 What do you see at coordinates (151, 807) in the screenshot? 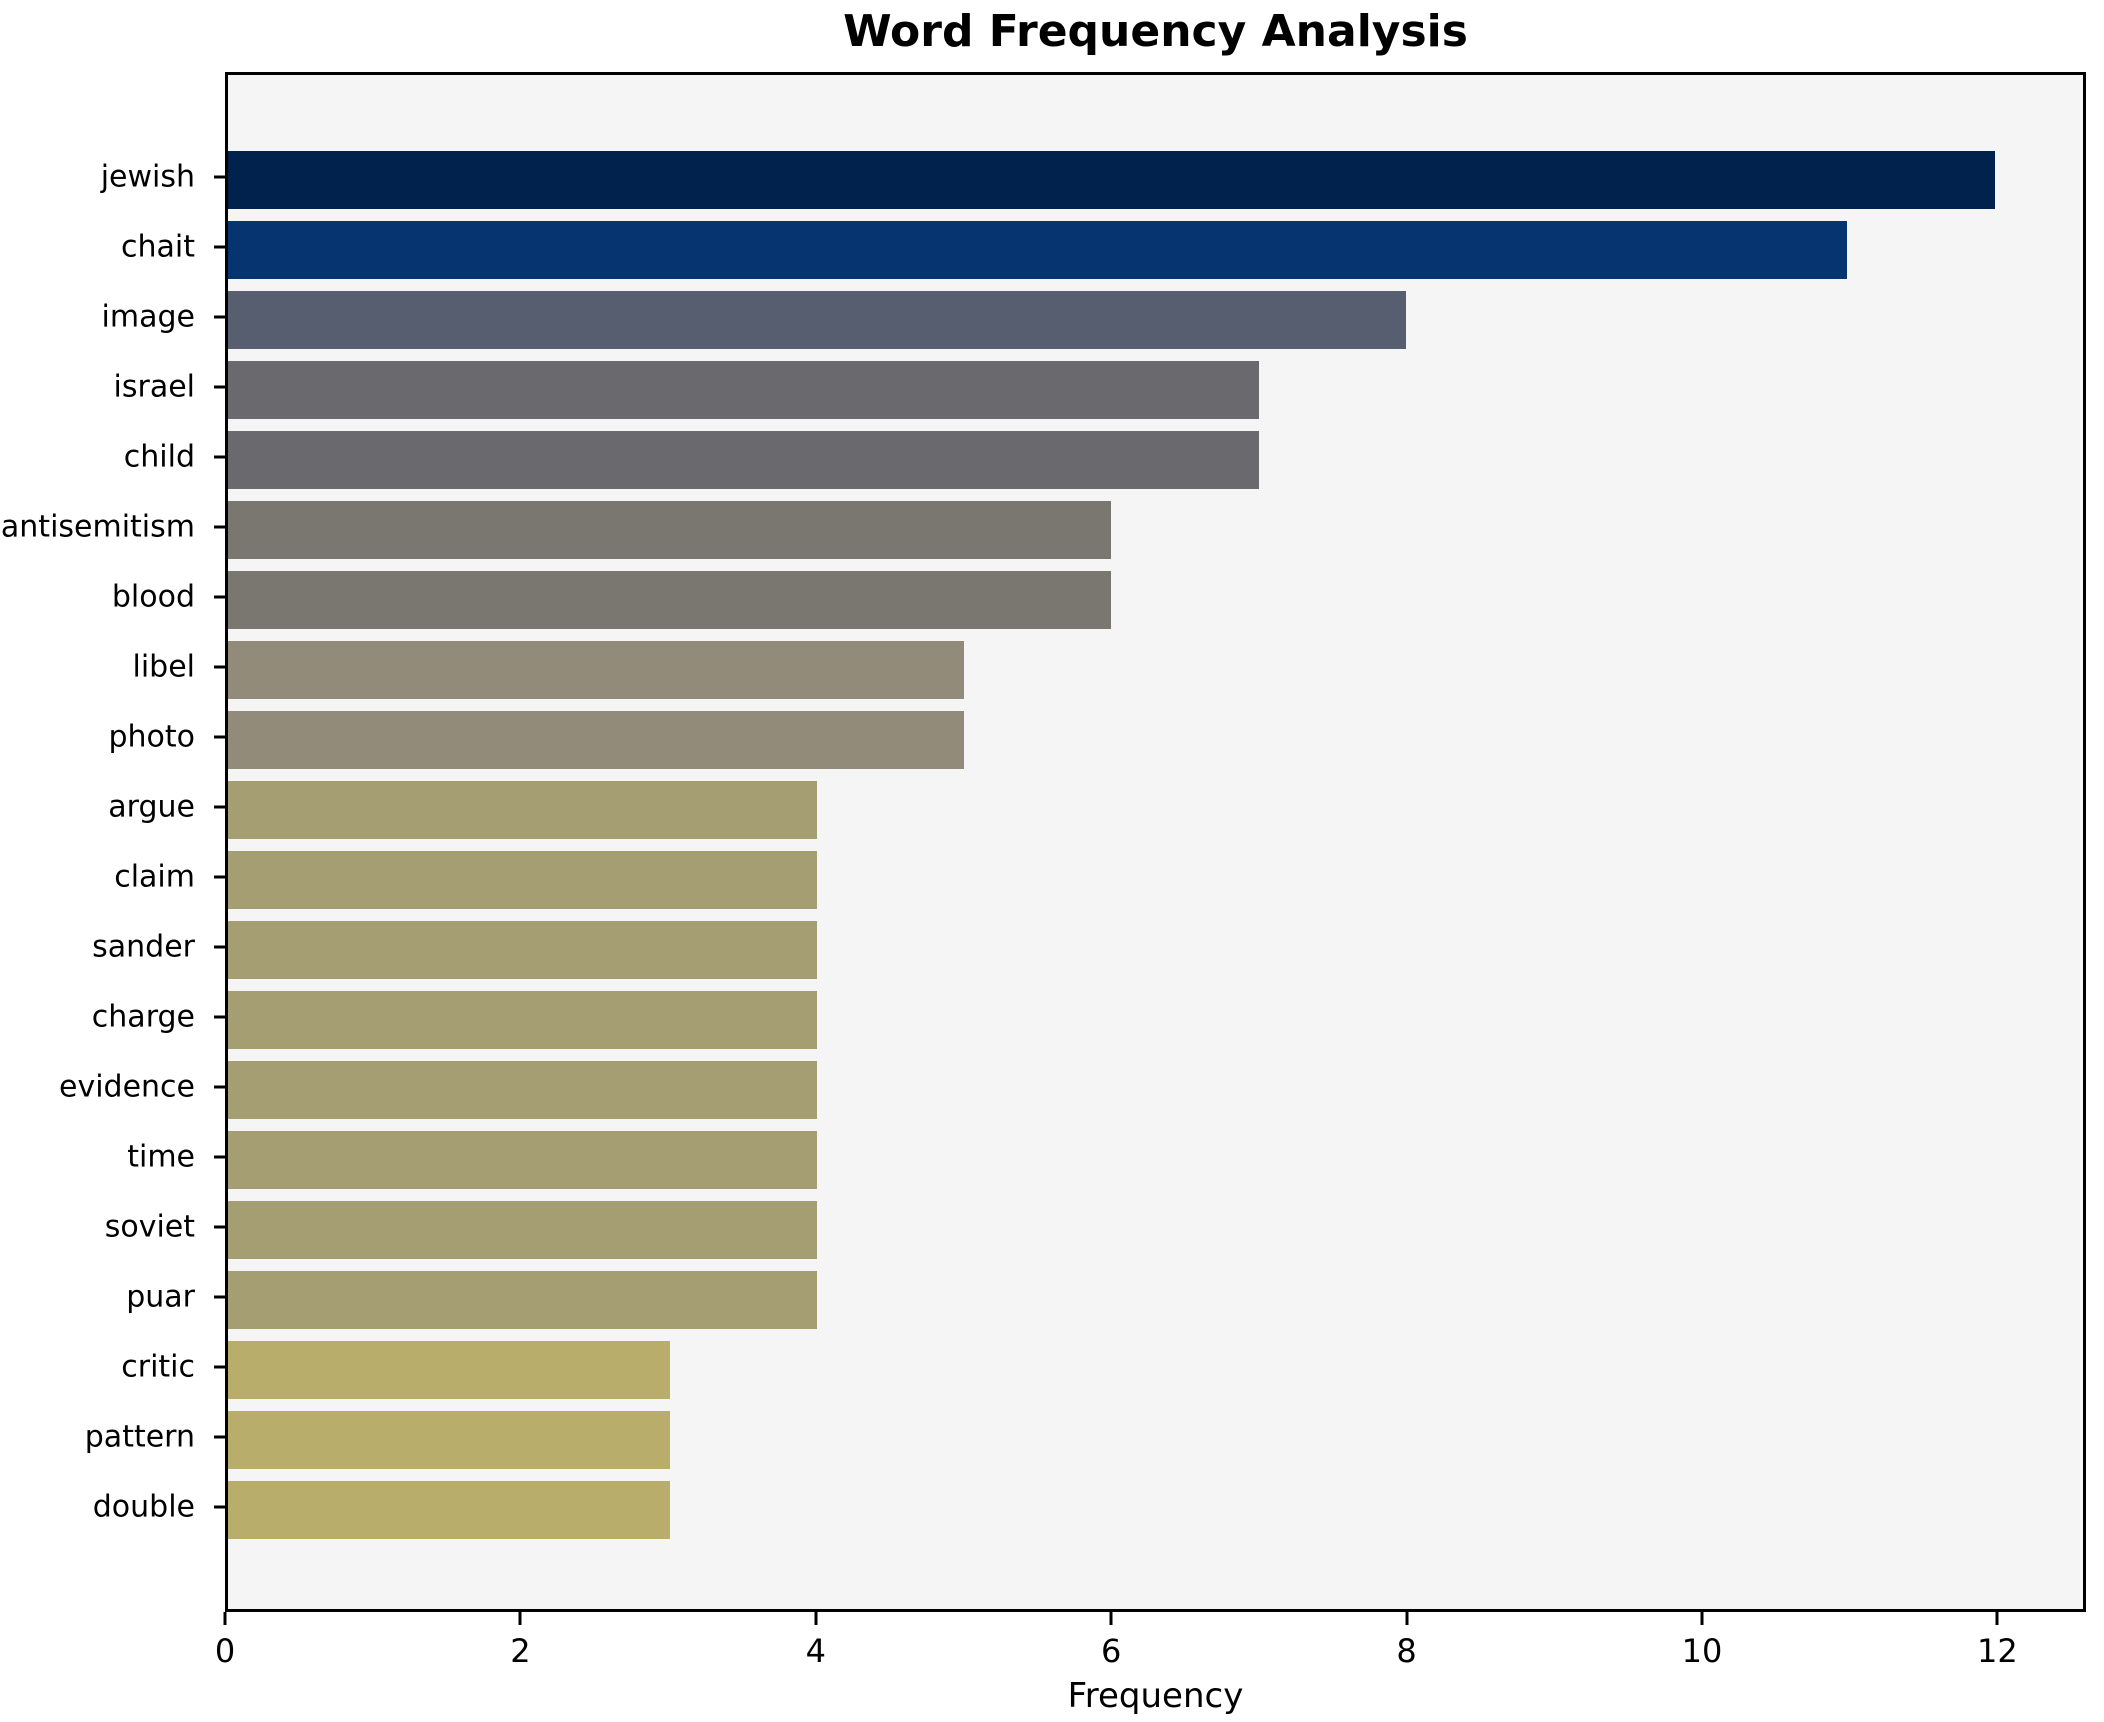
I see `ytick-label-argue: argue` at bounding box center [151, 807].